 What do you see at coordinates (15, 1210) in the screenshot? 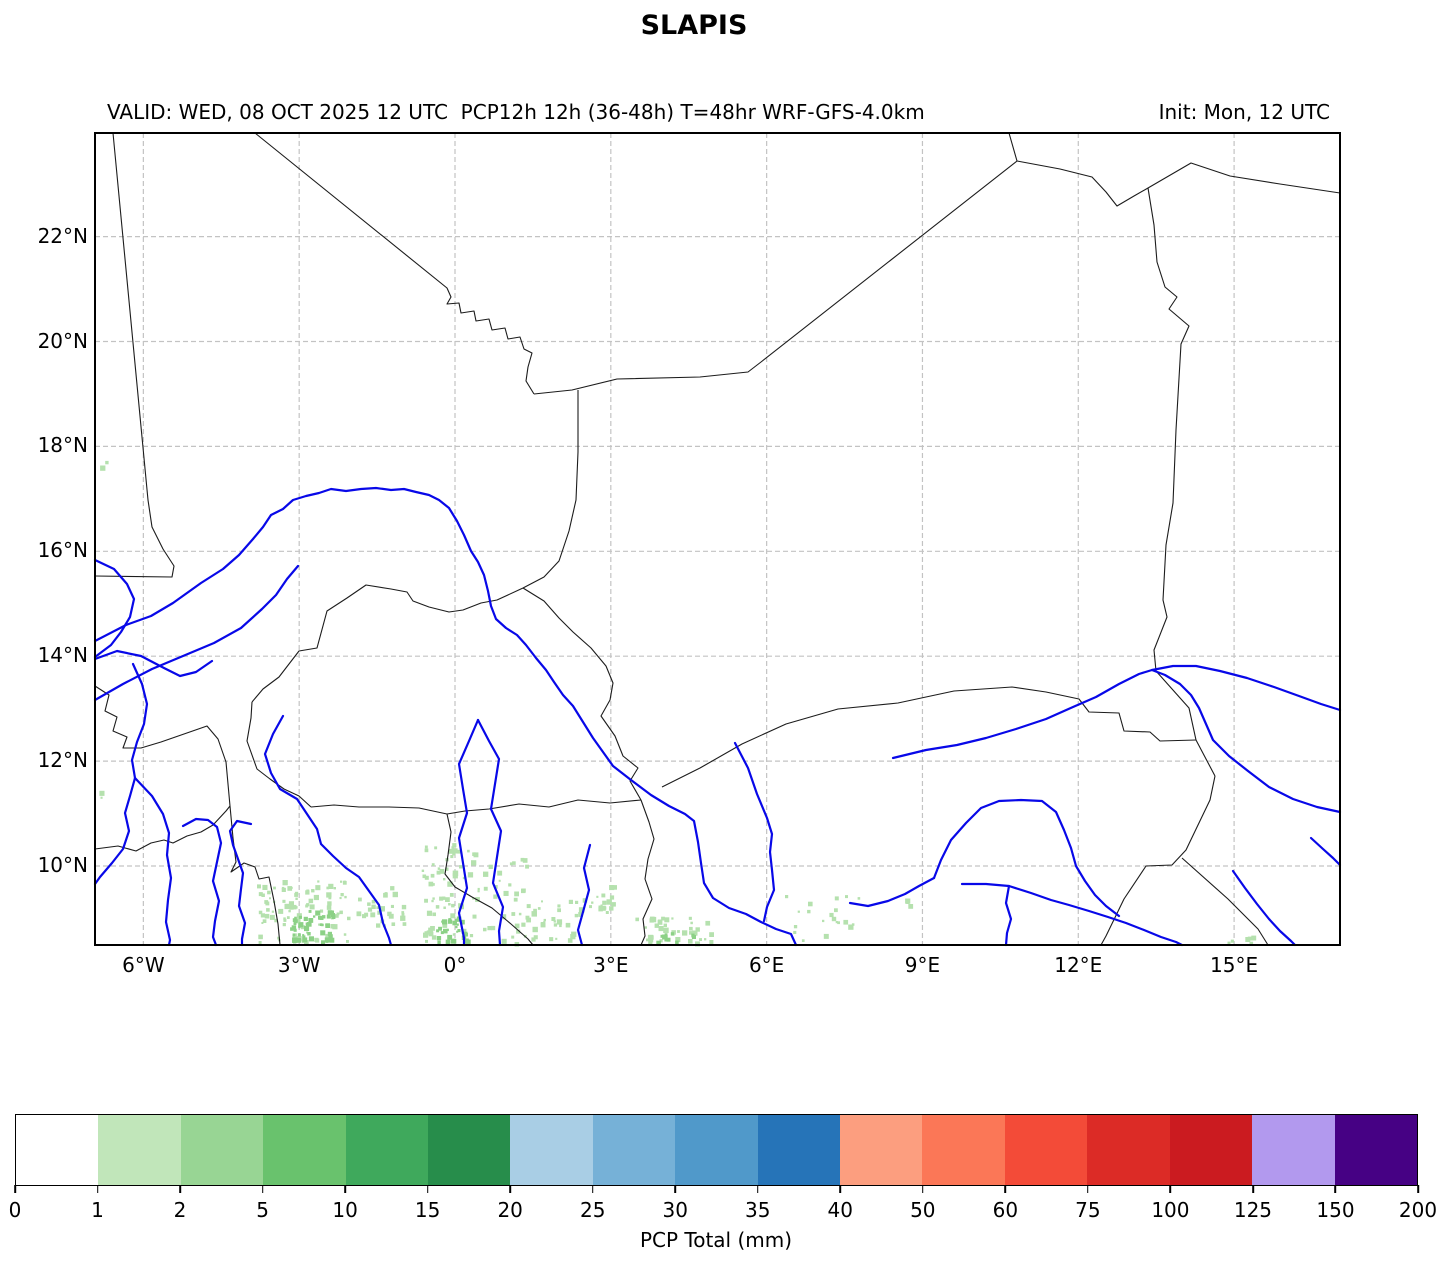
I see `colorbar-tick-label: 0` at bounding box center [15, 1210].